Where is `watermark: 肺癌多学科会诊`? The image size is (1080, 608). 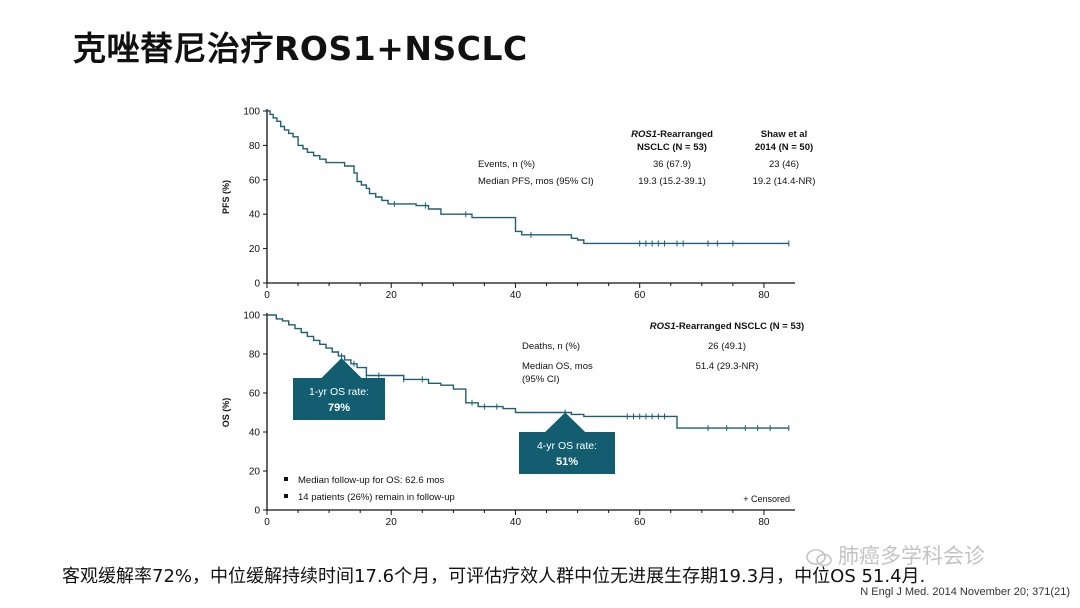
watermark: 肺癌多学科会诊 is located at coordinates (895, 555).